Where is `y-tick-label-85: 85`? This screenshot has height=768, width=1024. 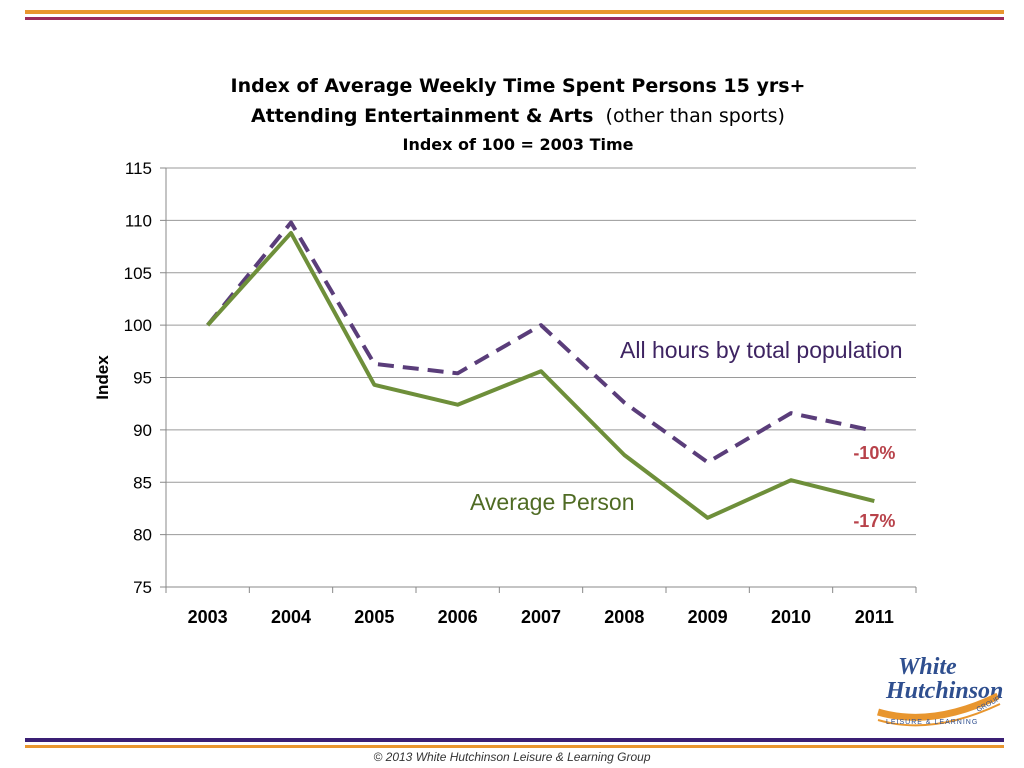 y-tick-label-85: 85 is located at coordinates (142, 482).